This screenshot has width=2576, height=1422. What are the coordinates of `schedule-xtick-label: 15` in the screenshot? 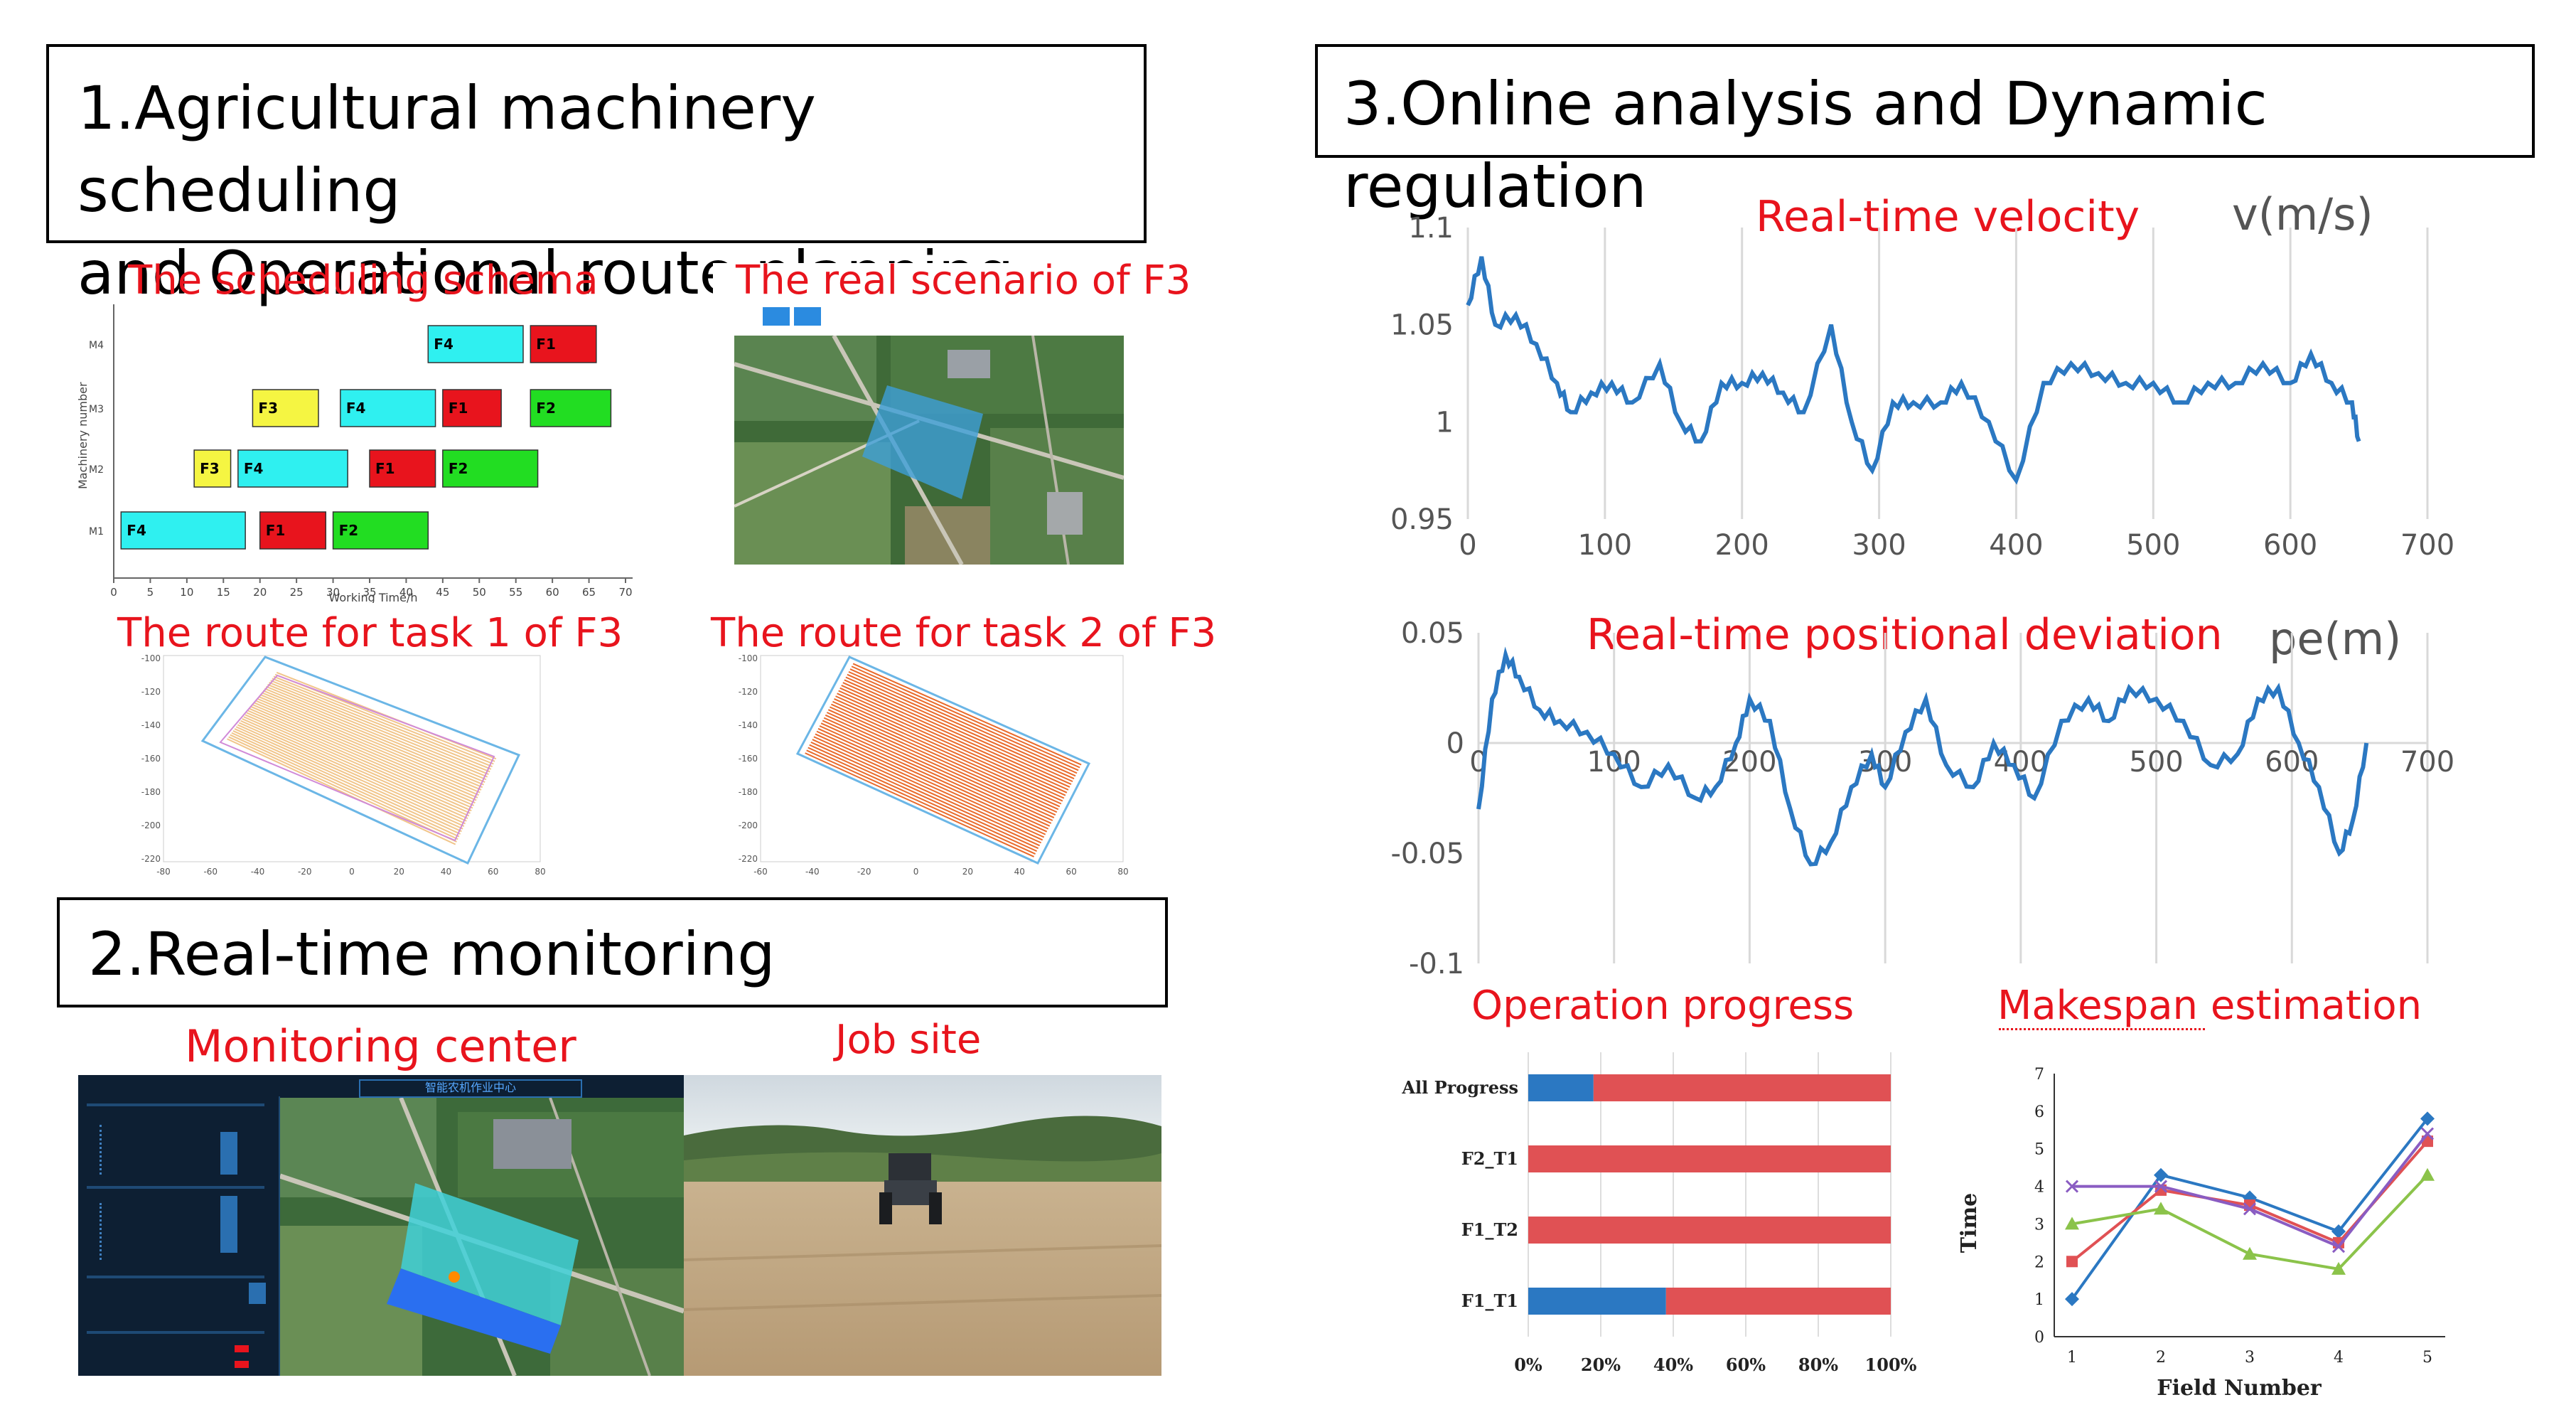 It's located at (223, 592).